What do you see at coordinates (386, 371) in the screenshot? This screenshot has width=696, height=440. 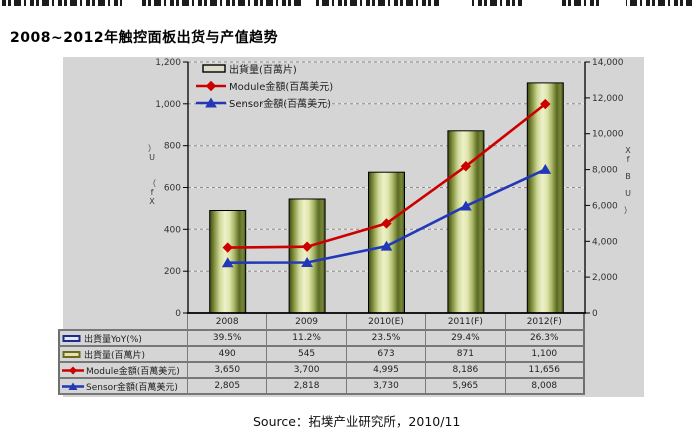 I see `table-cell: 4,995` at bounding box center [386, 371].